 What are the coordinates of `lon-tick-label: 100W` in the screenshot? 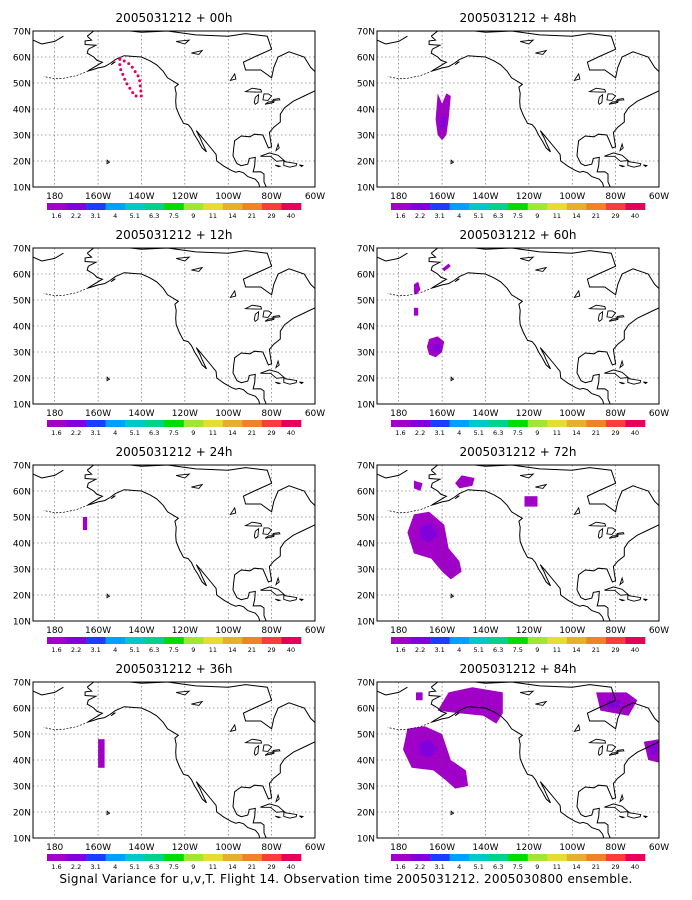 It's located at (572, 848).